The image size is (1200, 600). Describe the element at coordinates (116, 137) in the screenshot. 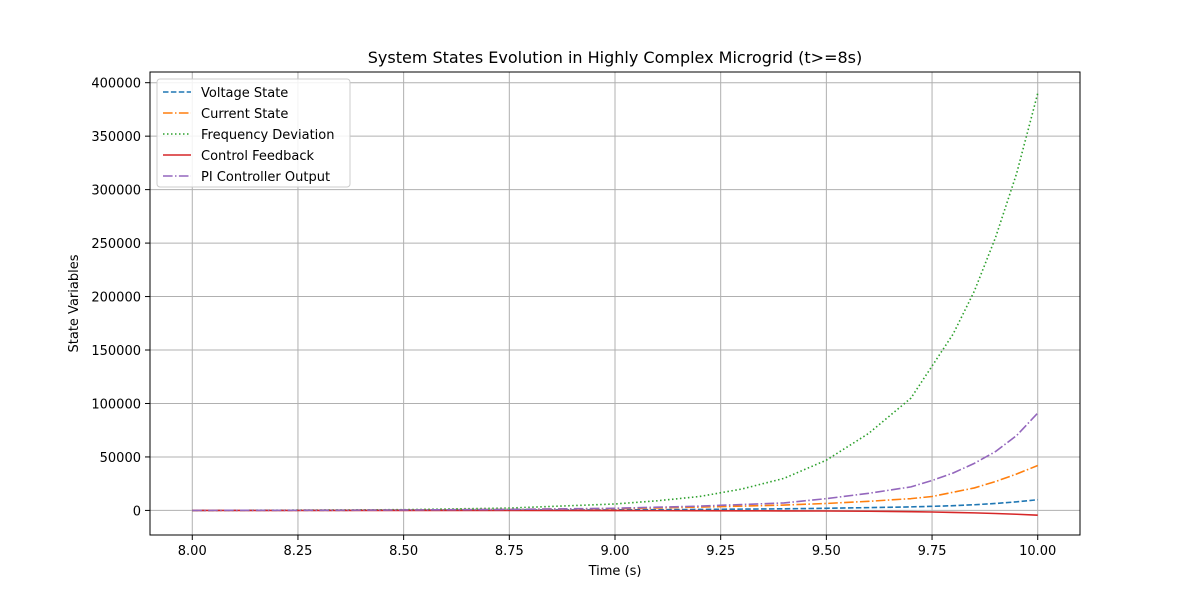

I see `y-tick-label: 350000` at that location.